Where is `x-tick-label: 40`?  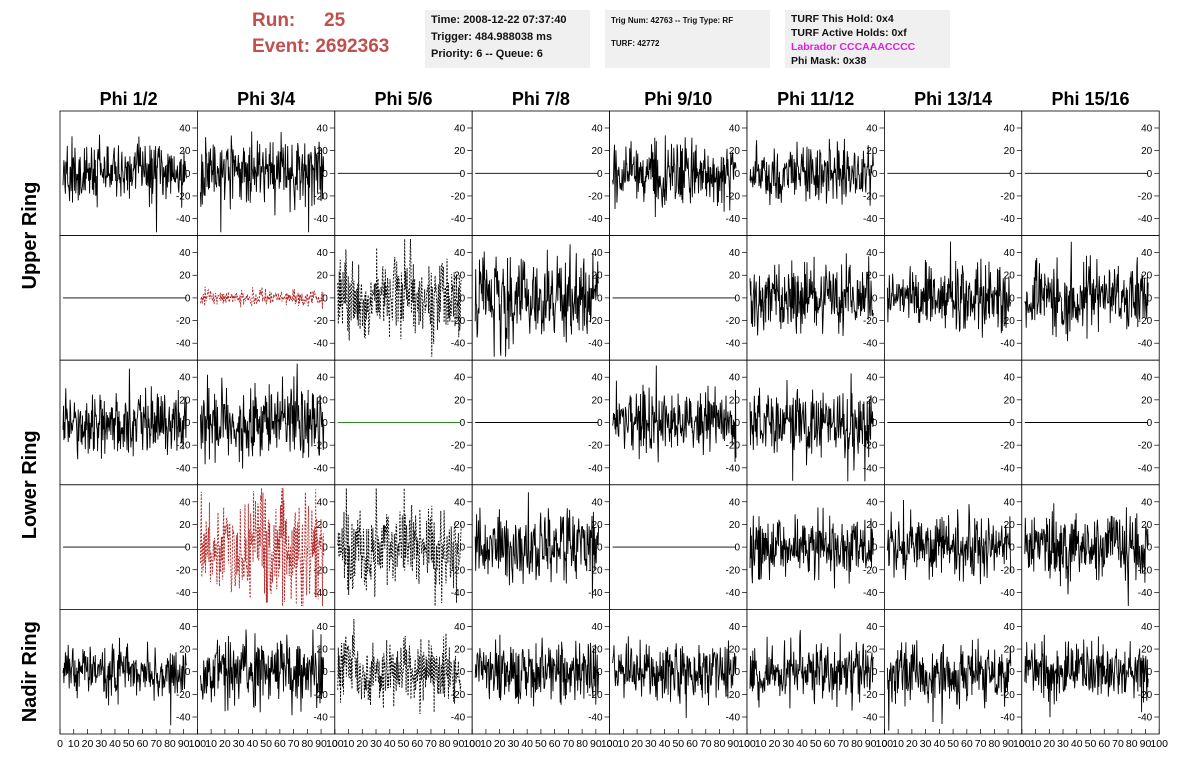
x-tick-label: 40 is located at coordinates (253, 744).